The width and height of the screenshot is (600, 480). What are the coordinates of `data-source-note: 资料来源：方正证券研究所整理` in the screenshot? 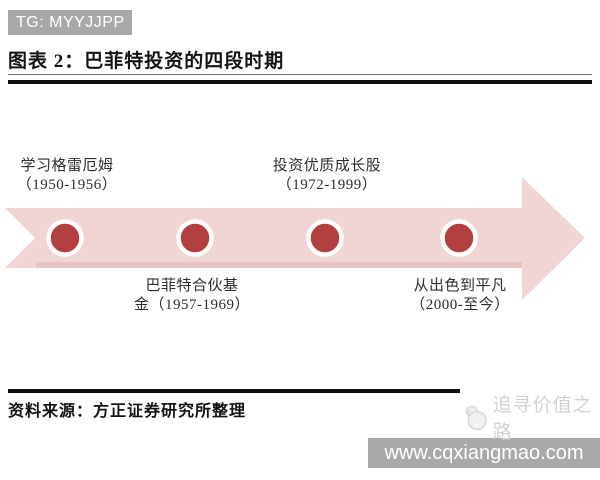 It's located at (127, 411).